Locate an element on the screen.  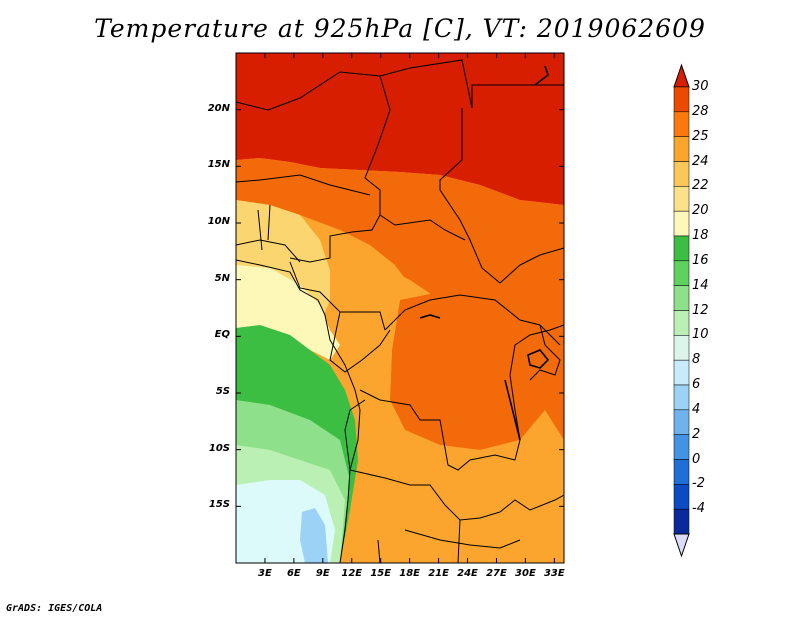
central-warm-area is located at coordinates (467, 371).